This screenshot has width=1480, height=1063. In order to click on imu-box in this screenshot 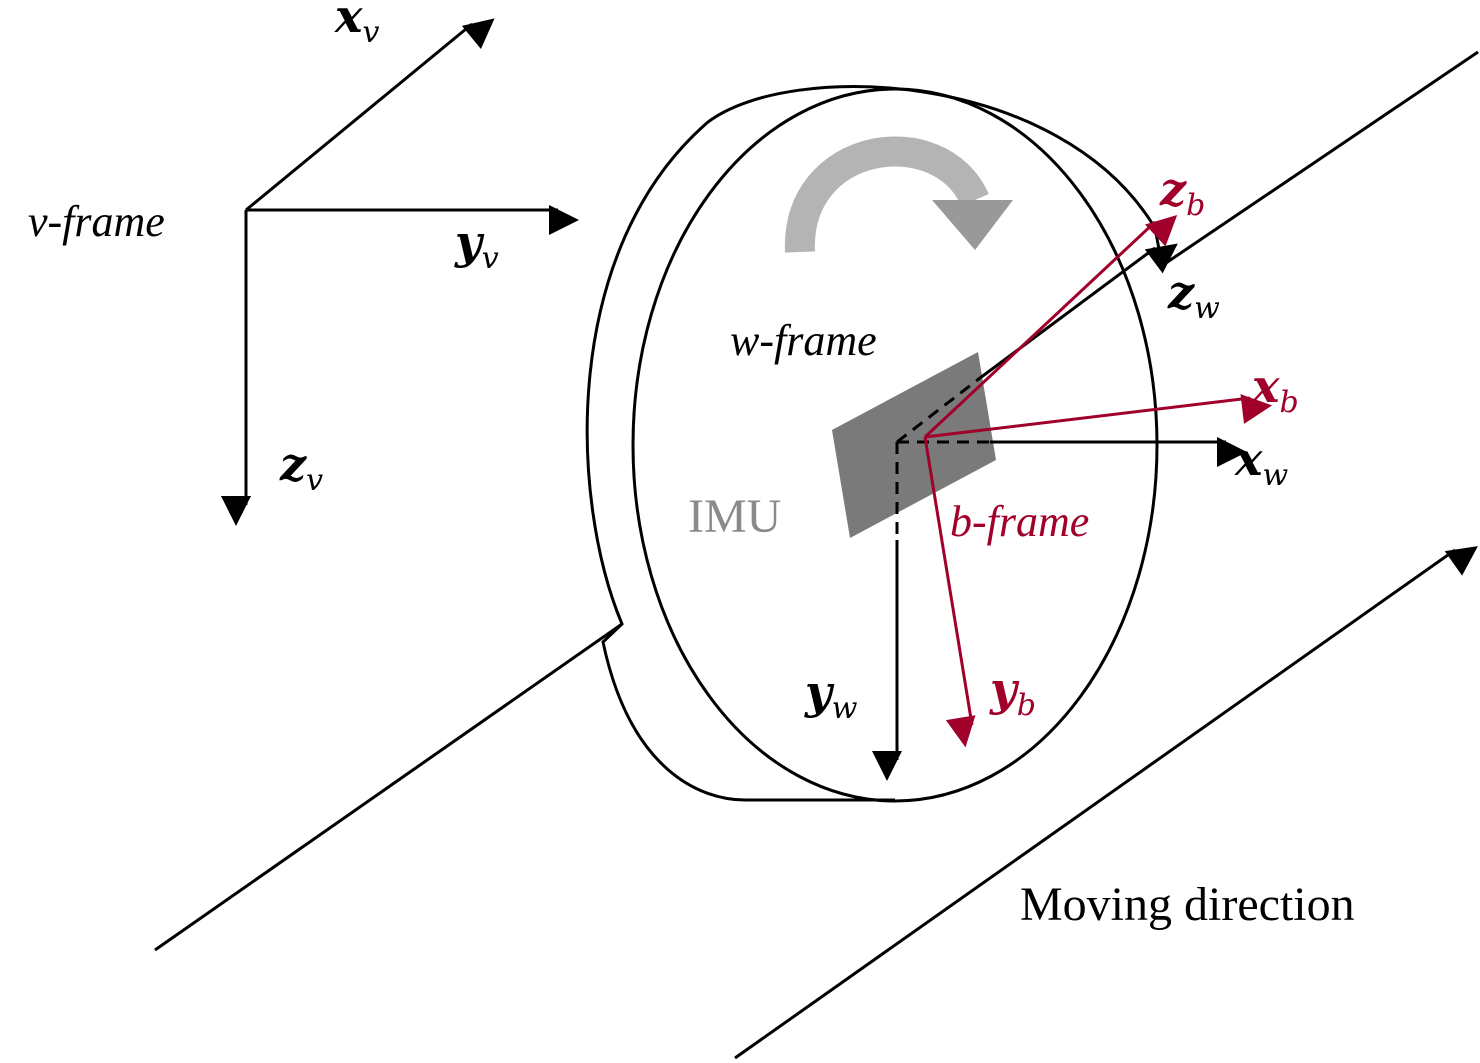, I will do `click(914, 445)`.